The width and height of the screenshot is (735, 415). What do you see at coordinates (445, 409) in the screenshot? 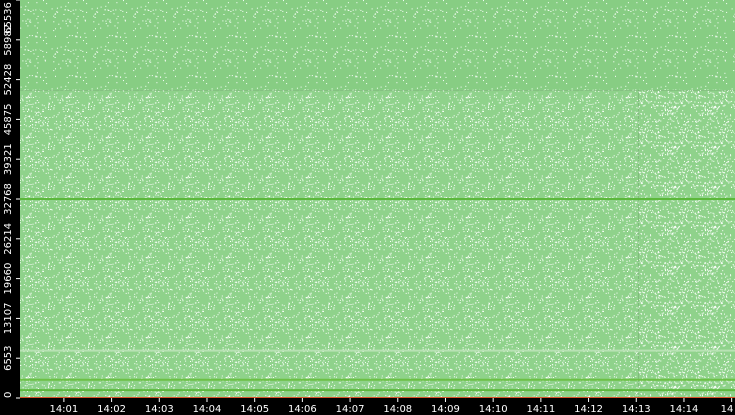
I see `x-tick-label: 14:09` at bounding box center [445, 409].